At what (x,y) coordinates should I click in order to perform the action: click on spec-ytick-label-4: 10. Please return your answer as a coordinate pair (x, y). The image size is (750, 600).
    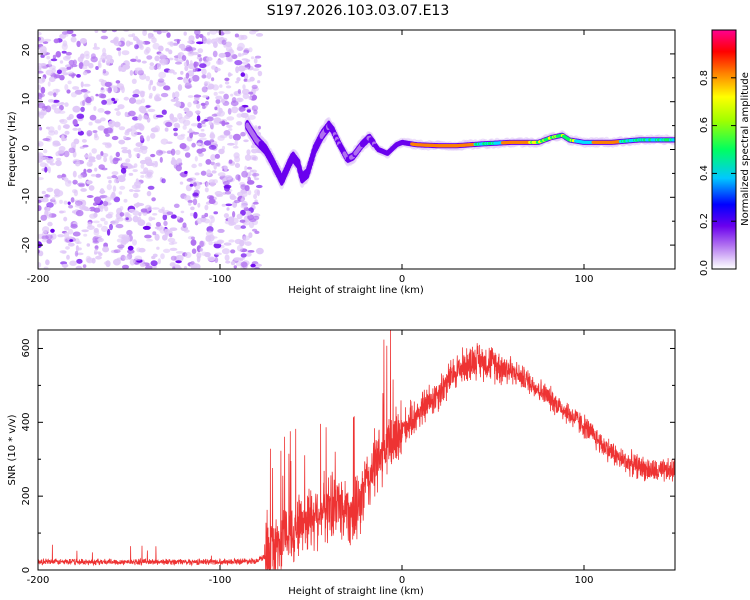
    Looking at the image, I should click on (26, 99).